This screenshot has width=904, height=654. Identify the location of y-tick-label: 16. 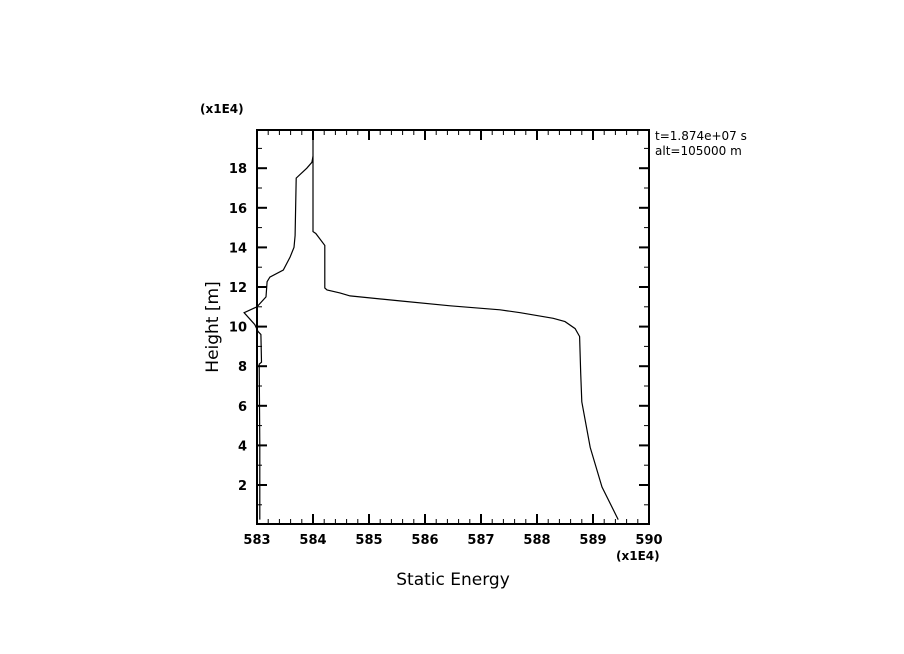
(238, 209).